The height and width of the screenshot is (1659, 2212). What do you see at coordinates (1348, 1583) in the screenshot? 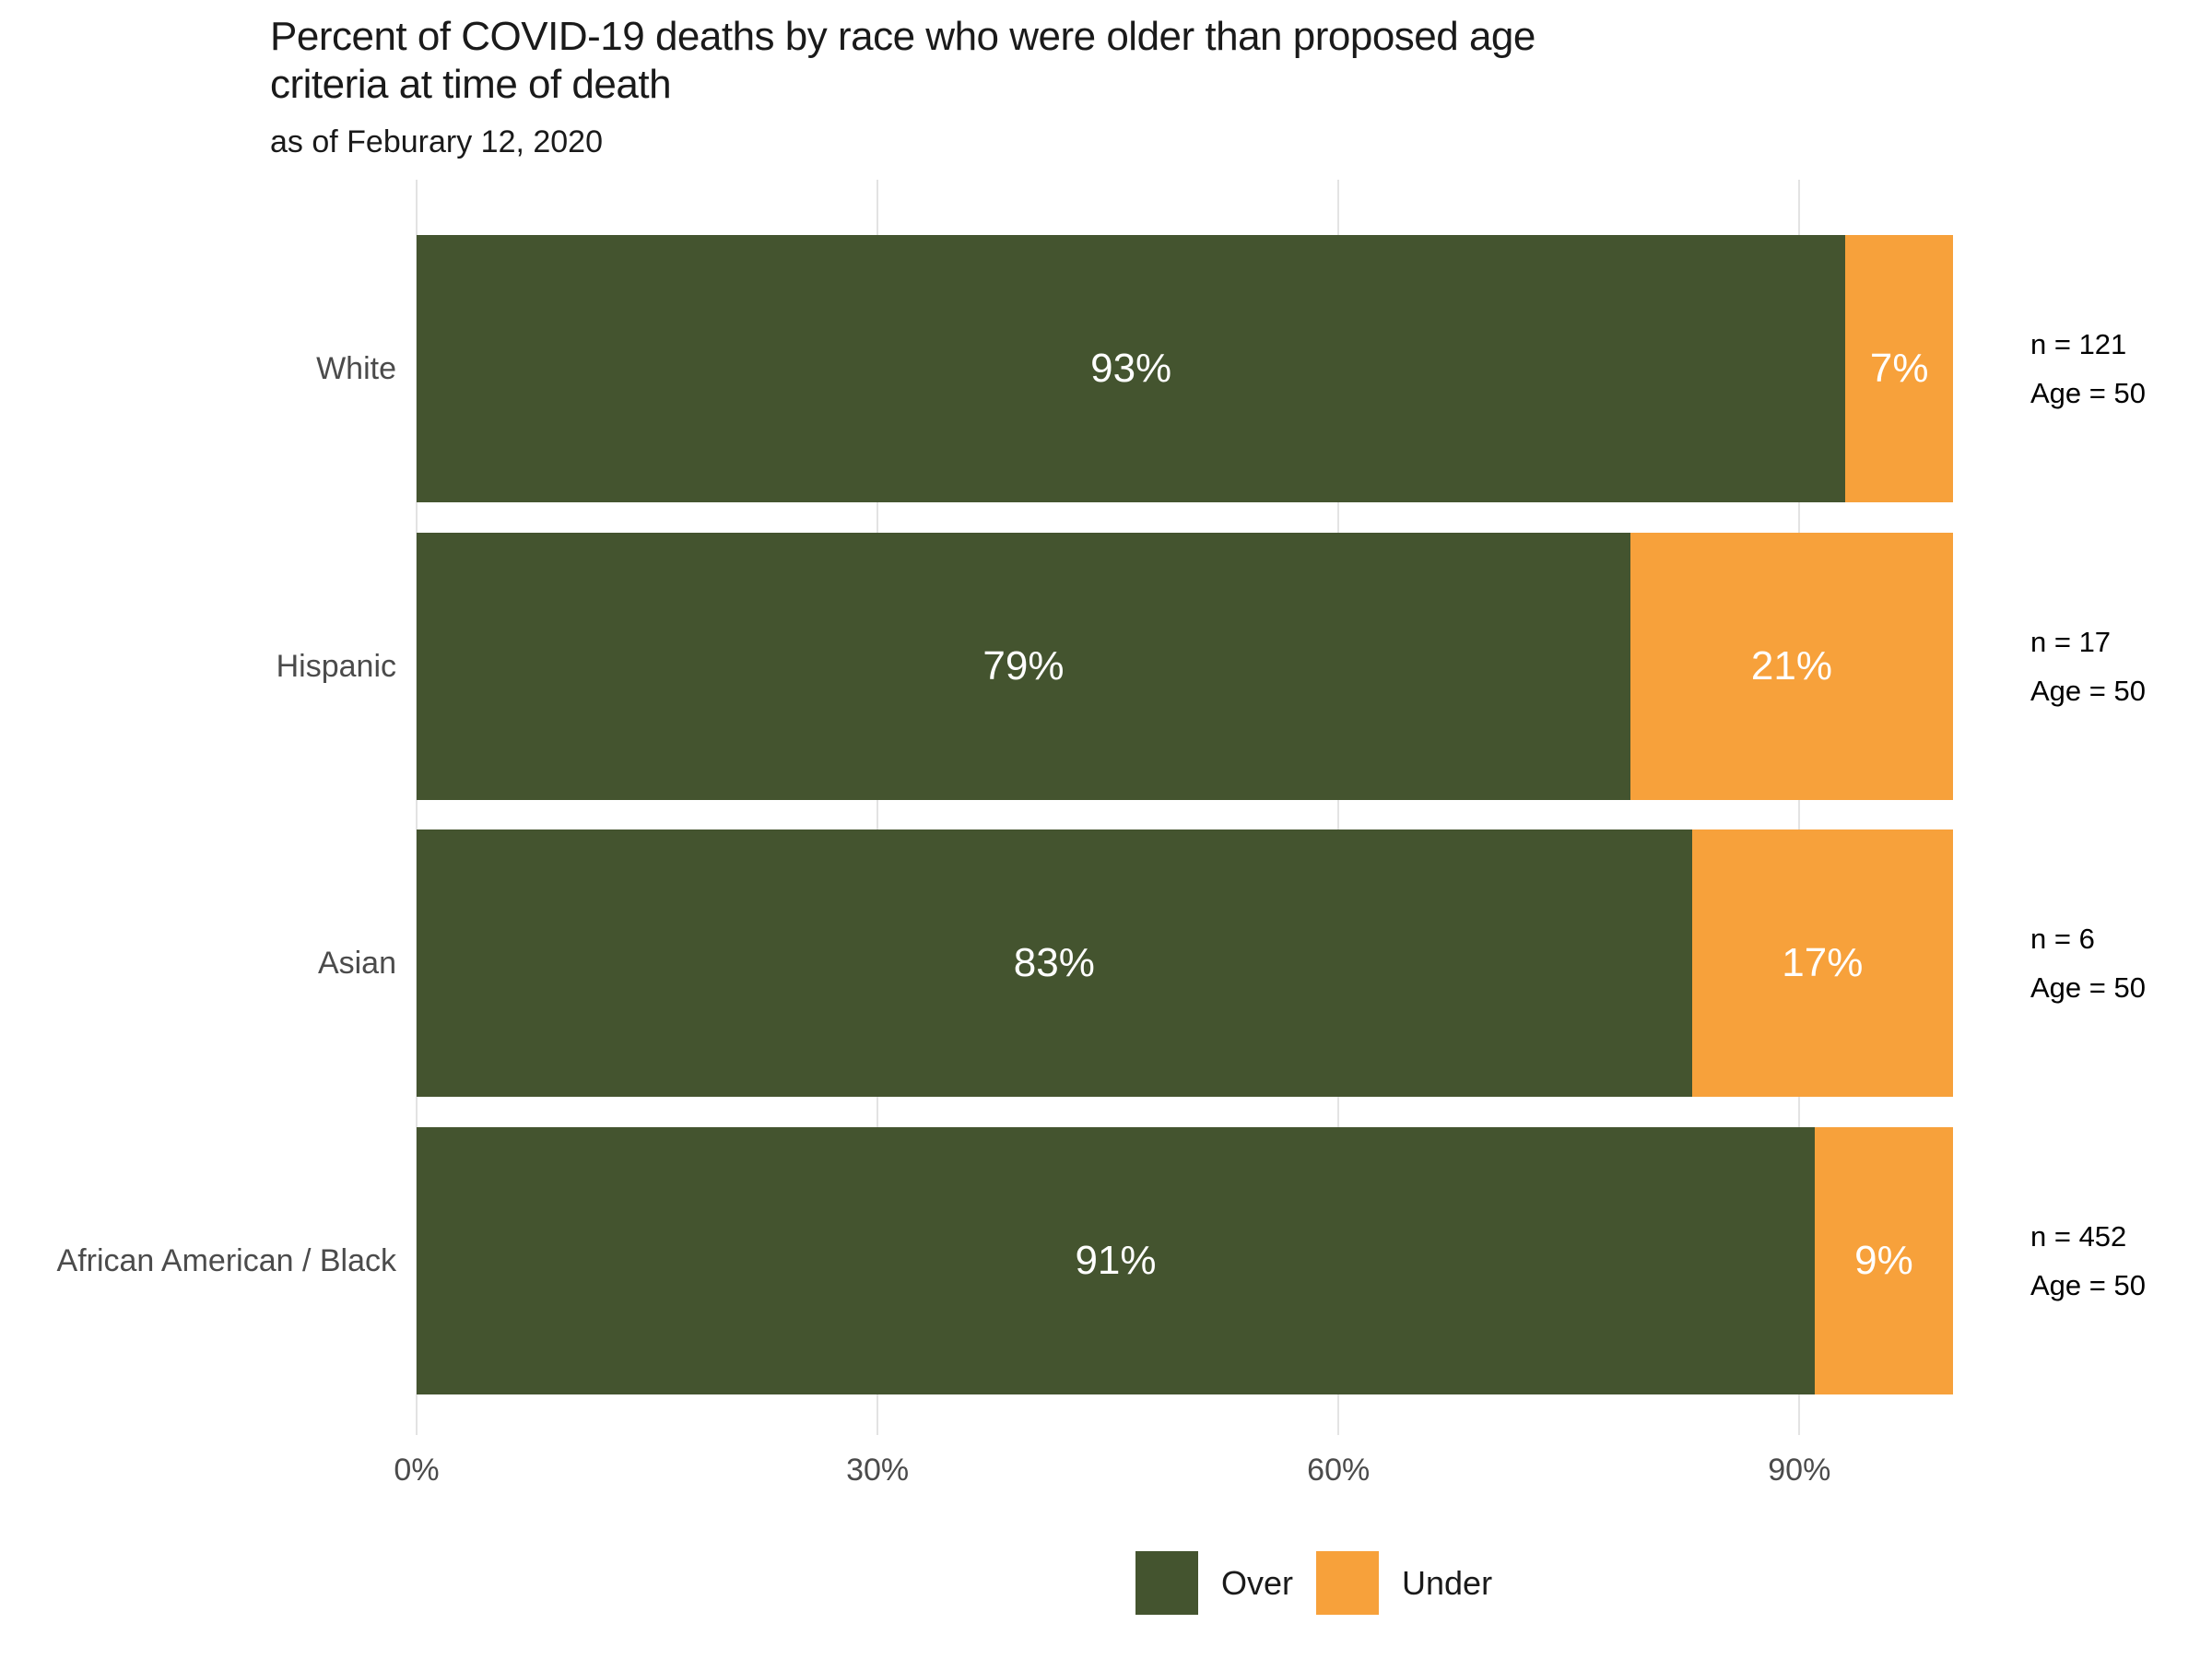
I see `legend-swatch-under` at bounding box center [1348, 1583].